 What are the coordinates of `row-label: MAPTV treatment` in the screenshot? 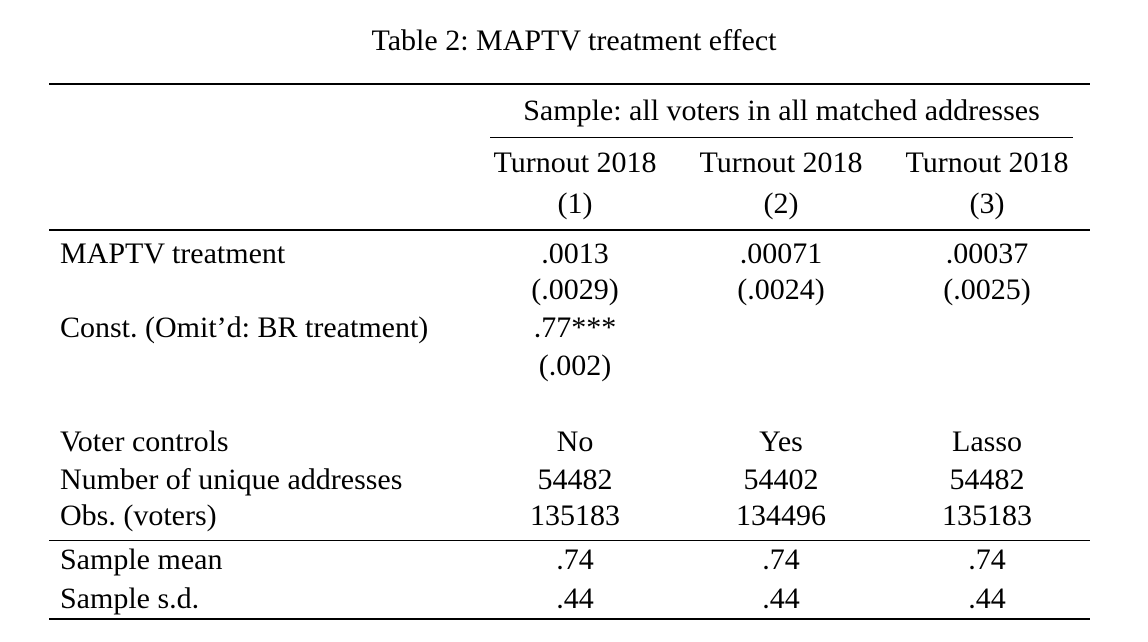 It's located at (173, 253).